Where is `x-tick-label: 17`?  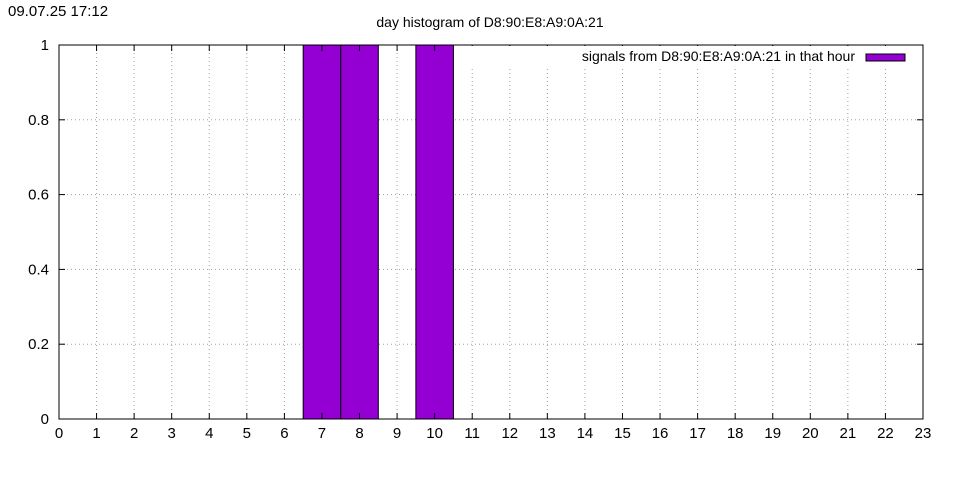
x-tick-label: 17 is located at coordinates (697, 433).